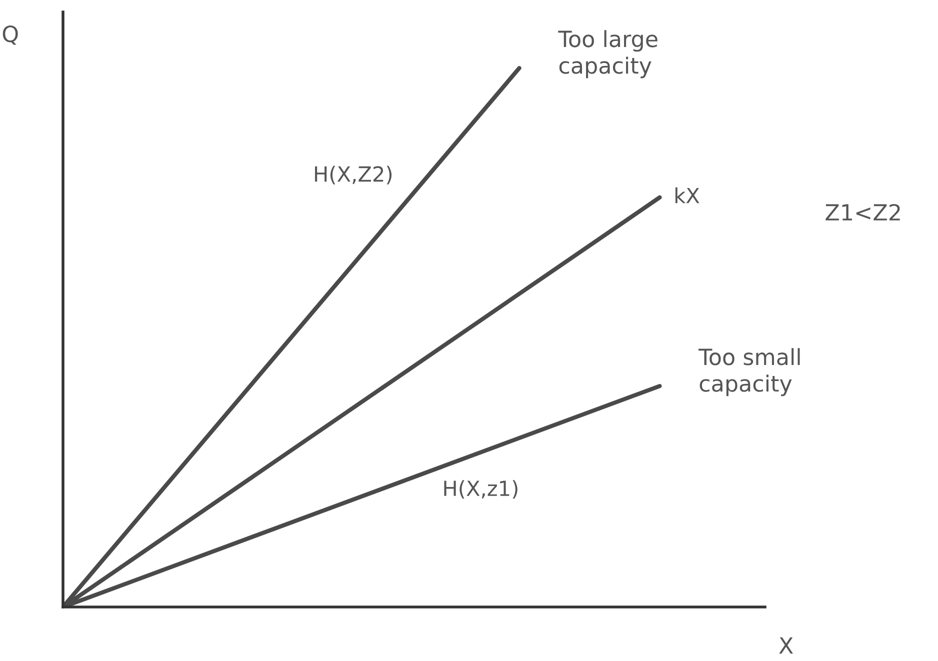  Describe the element at coordinates (608, 54) in the screenshot. I see `annotation: Too large capacity` at that location.